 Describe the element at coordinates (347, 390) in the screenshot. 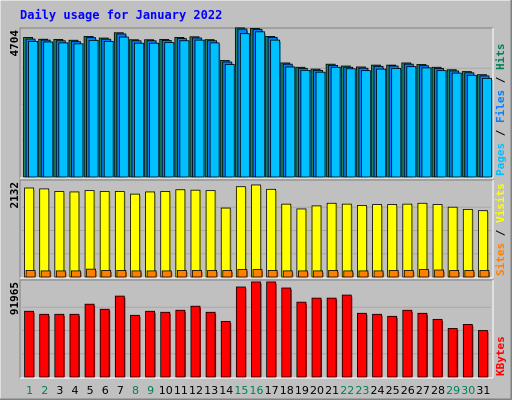

I see `day-label: 22` at that location.